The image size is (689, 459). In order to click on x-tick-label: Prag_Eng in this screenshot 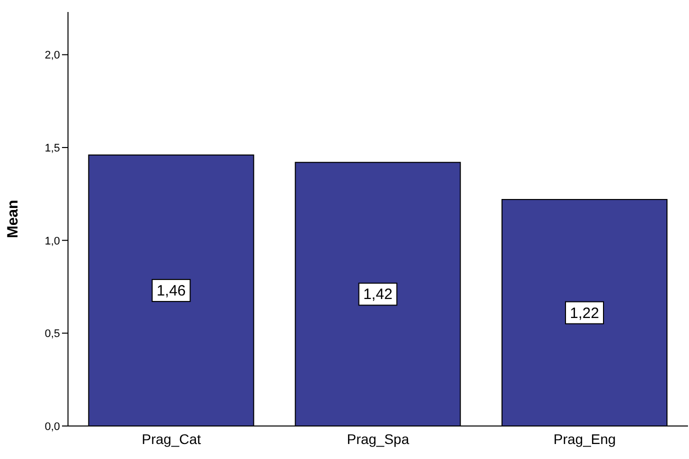, I will do `click(585, 438)`.